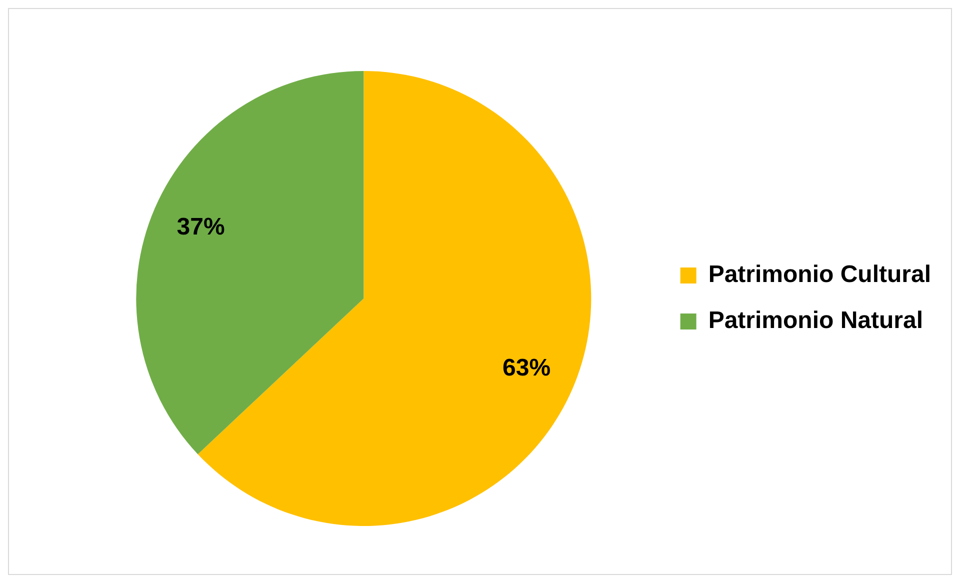 The image size is (954, 577). Describe the element at coordinates (526, 368) in the screenshot. I see `data-label: 63%` at that location.